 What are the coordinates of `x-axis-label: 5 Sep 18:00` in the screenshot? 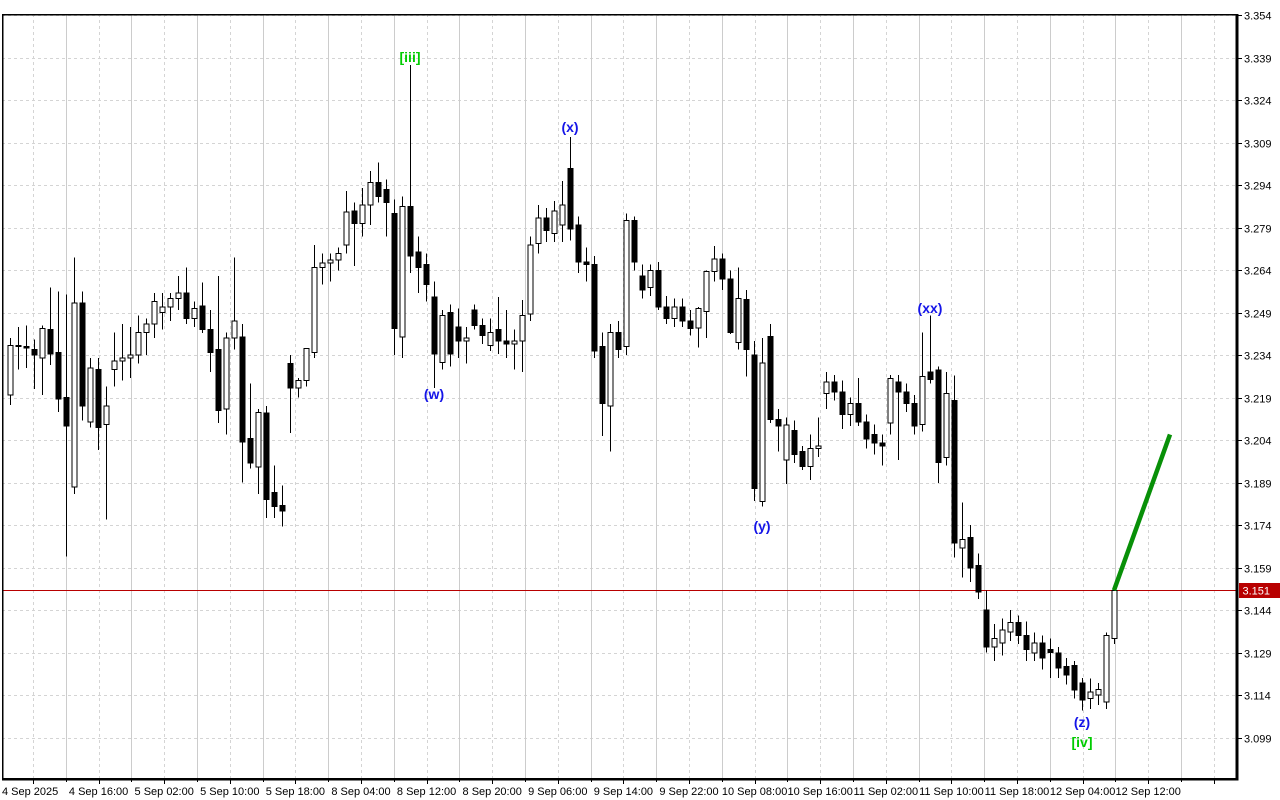 It's located at (295, 792).